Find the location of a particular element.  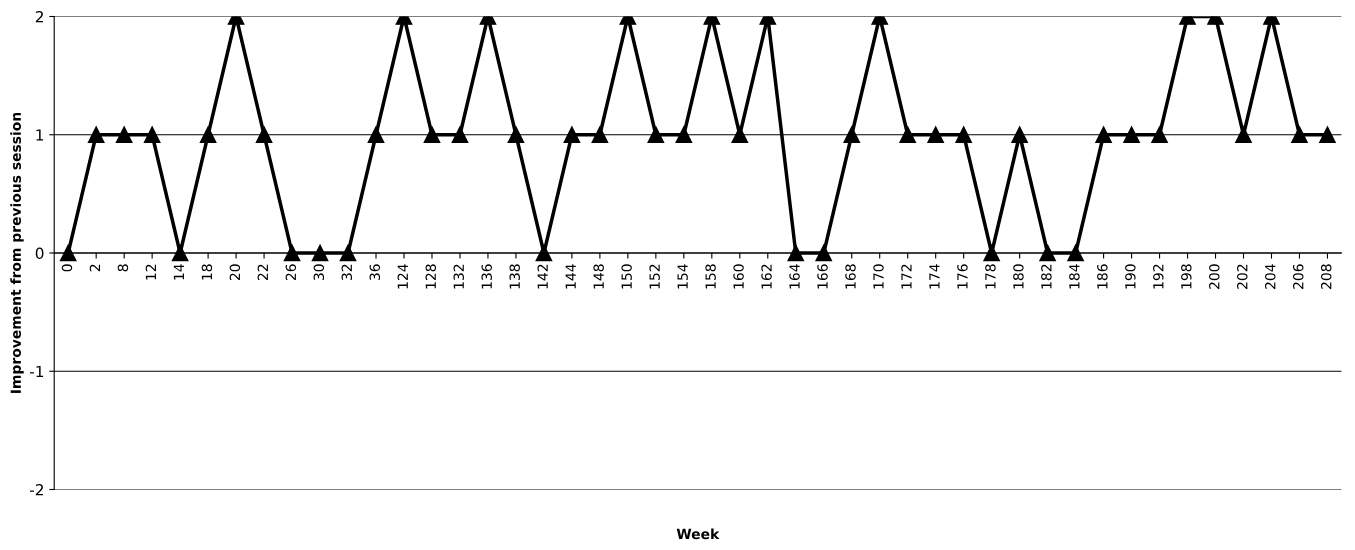

y-axis-title: Improvement from previous session is located at coordinates (17, 252).